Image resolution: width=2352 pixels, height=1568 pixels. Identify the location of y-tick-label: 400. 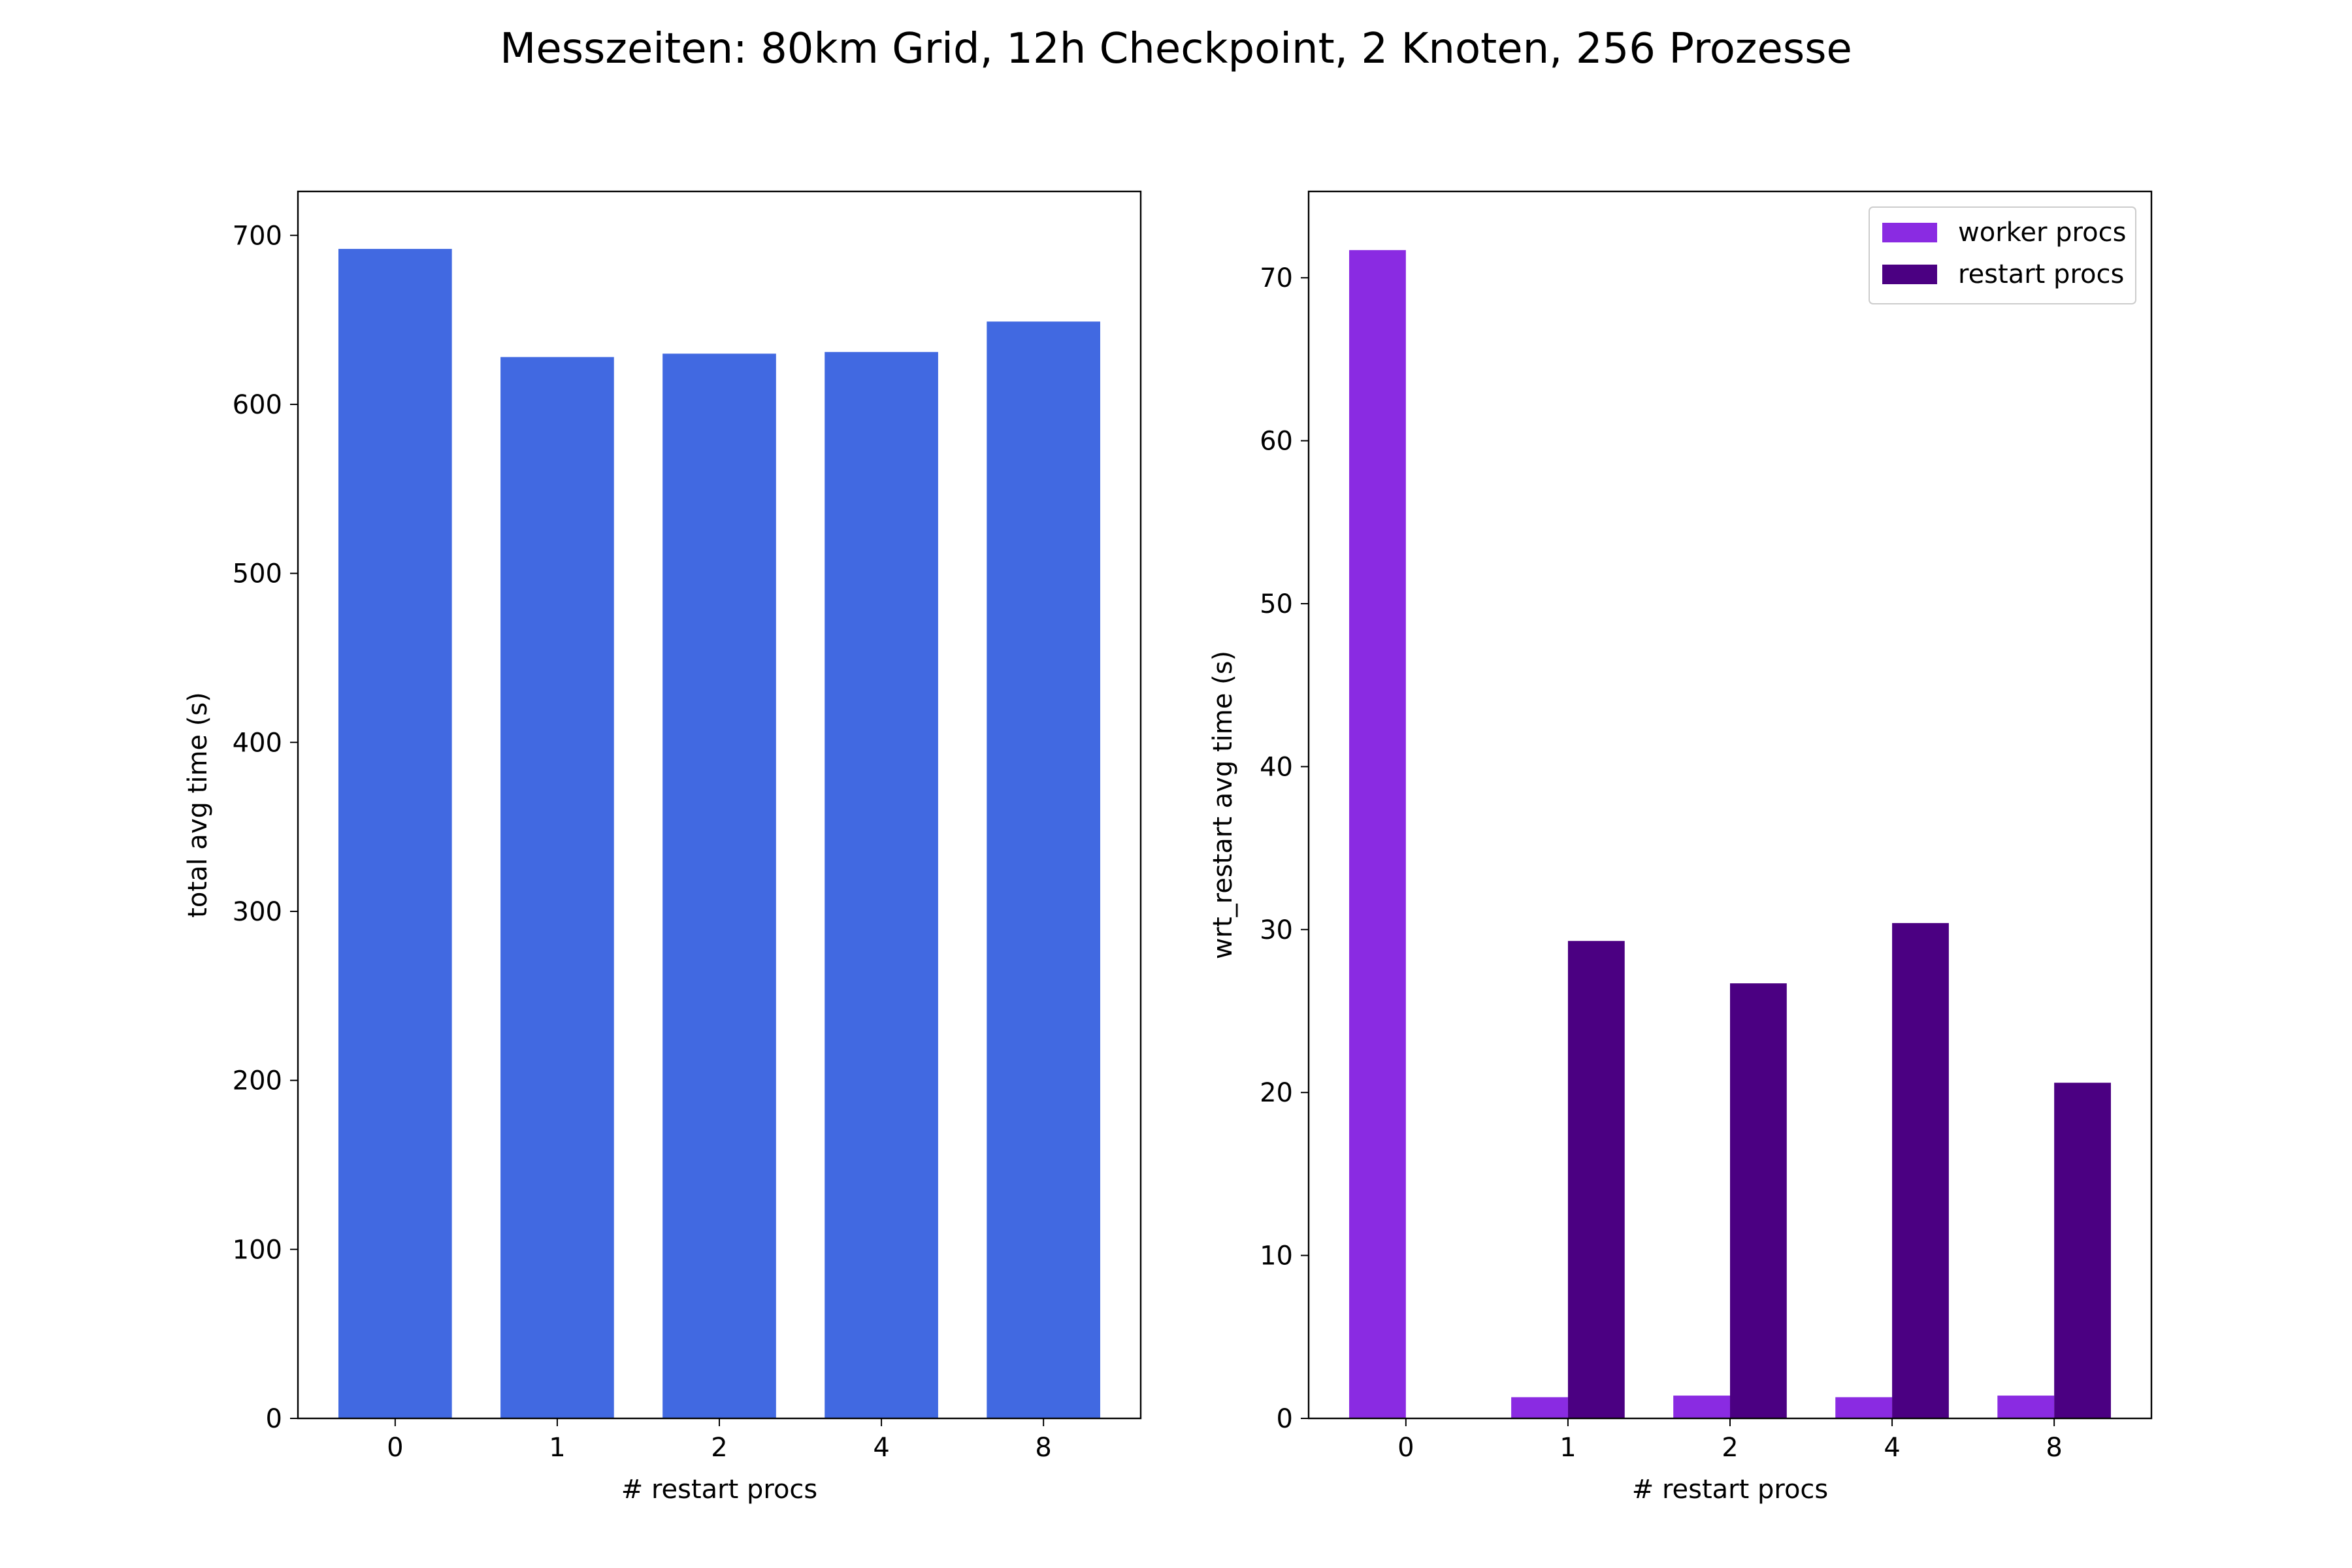
(257, 743).